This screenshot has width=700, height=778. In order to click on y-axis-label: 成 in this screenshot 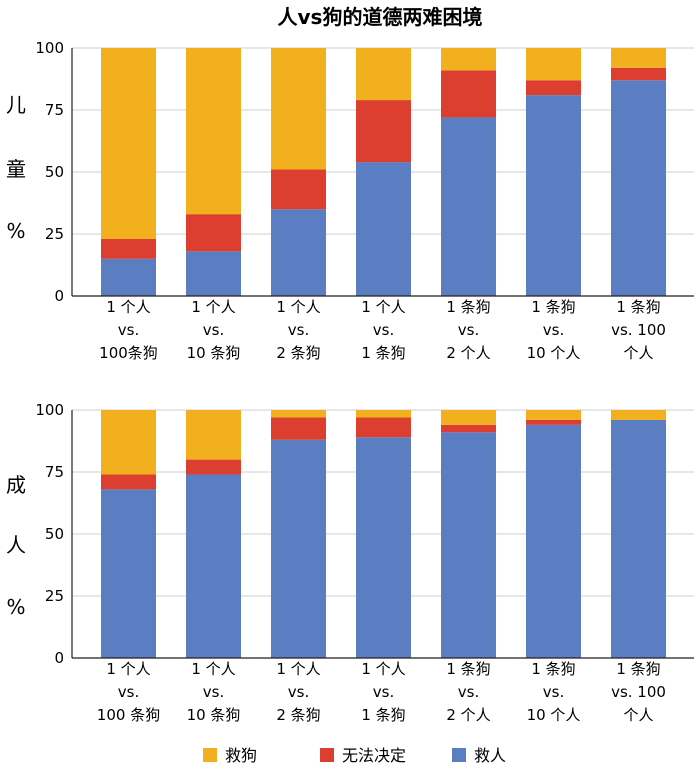, I will do `click(16, 485)`.